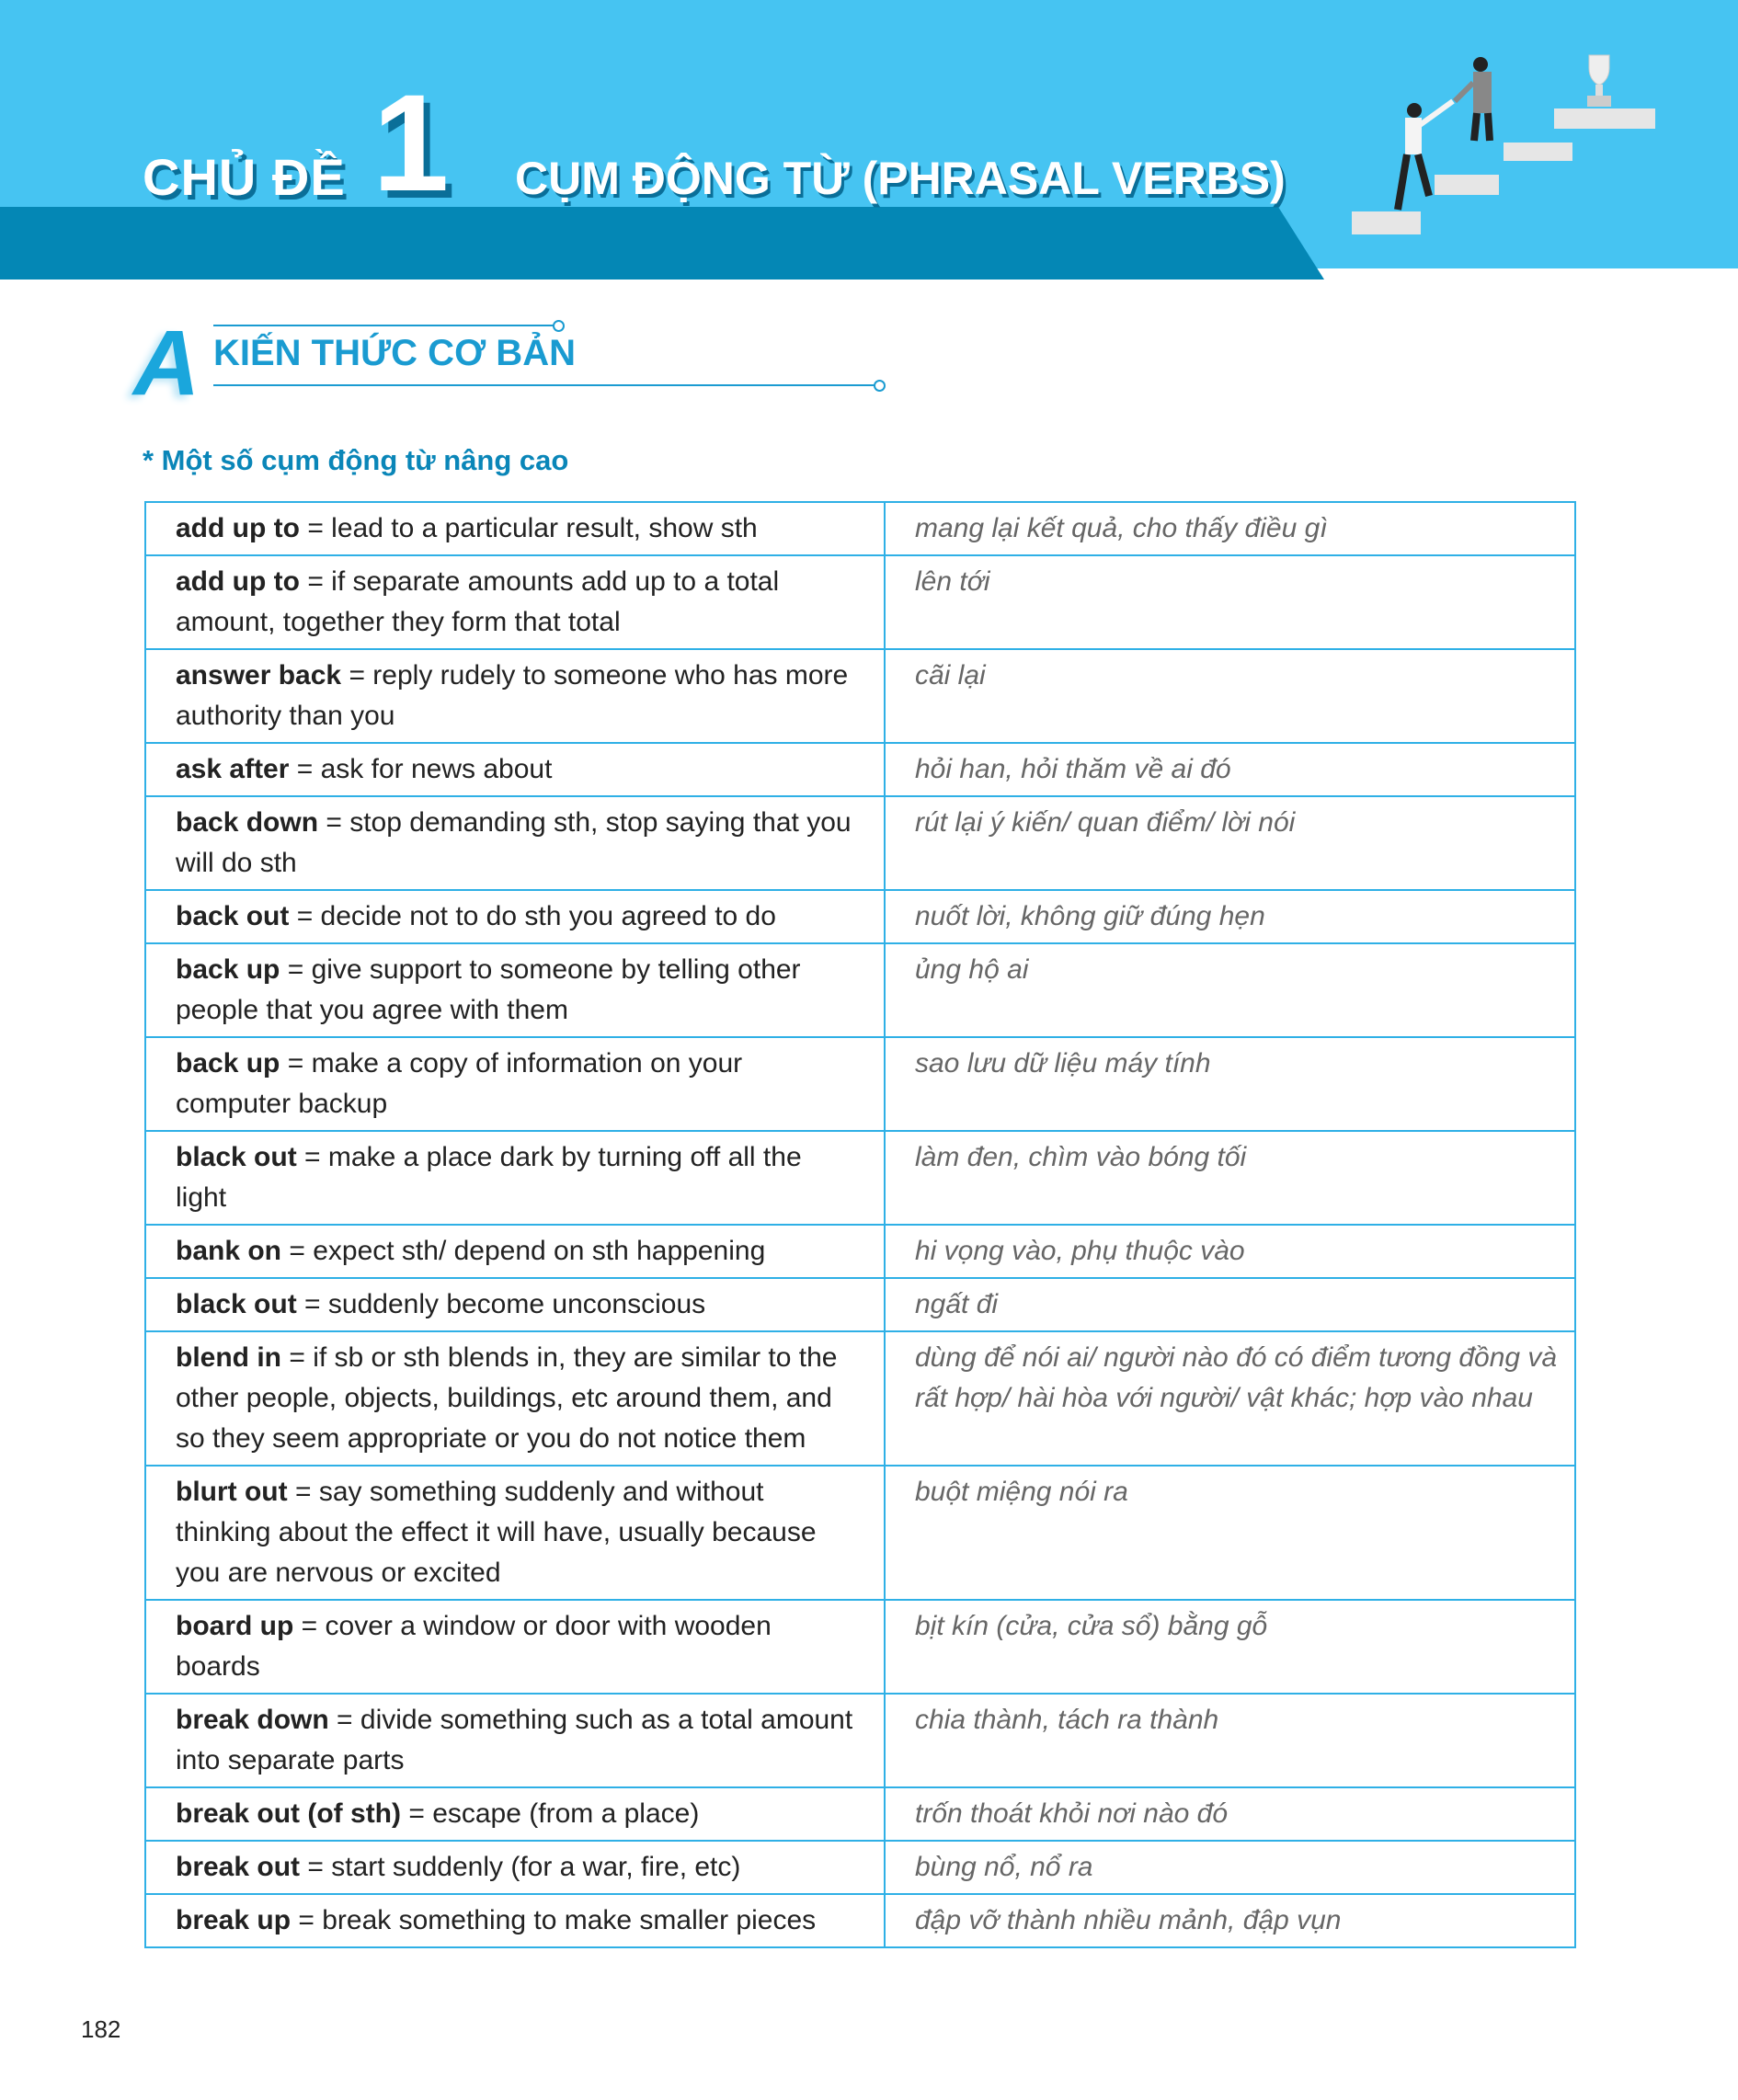 This screenshot has height=2100, width=1738. What do you see at coordinates (234, 1920) in the screenshot?
I see `phrasal-verb: break up` at bounding box center [234, 1920].